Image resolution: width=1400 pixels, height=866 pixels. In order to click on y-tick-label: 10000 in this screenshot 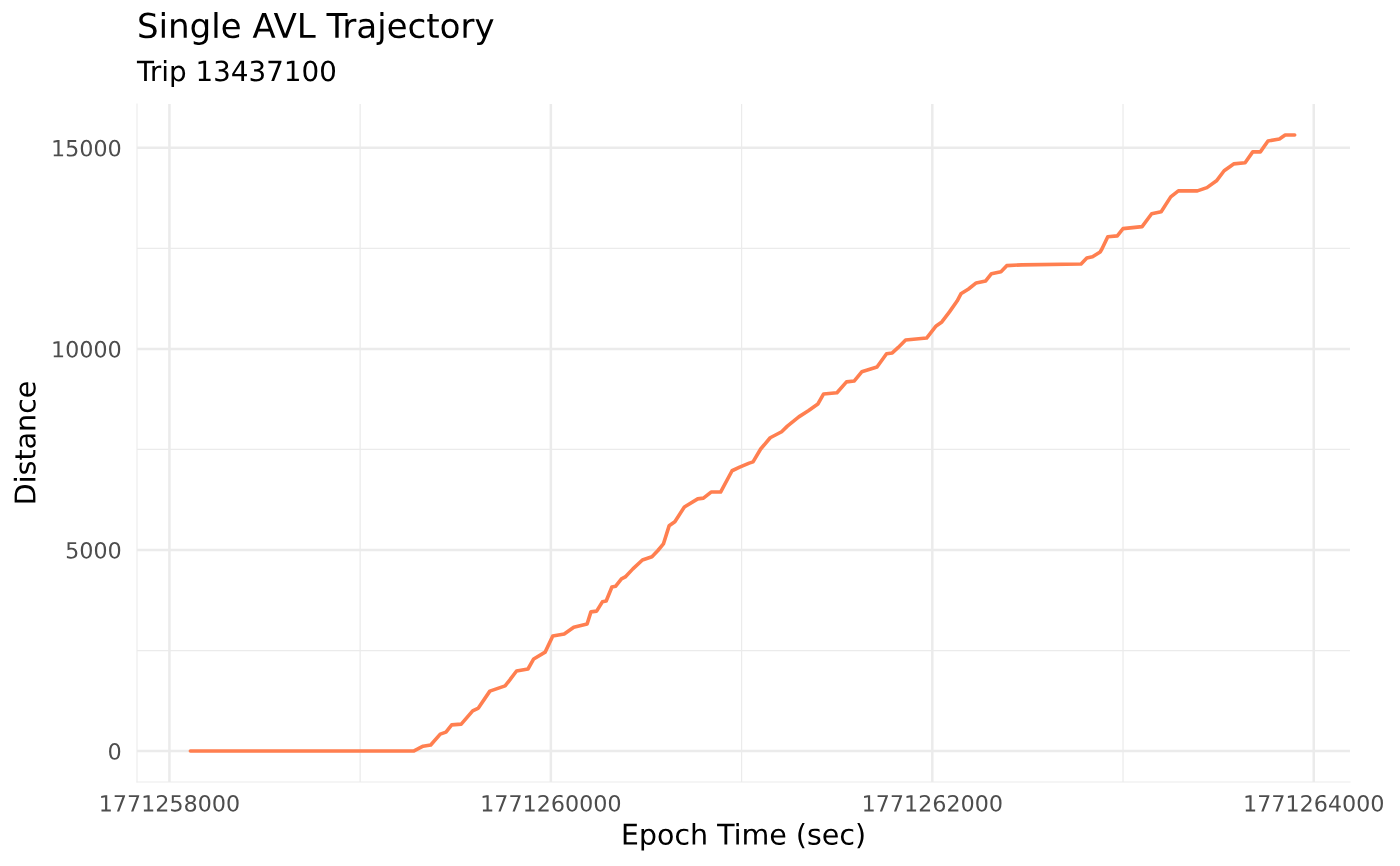, I will do `click(87, 349)`.